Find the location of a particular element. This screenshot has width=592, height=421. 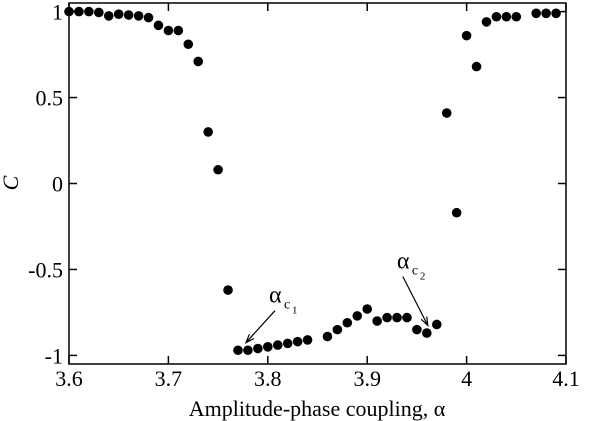

x-tick-label: 4.1 is located at coordinates (566, 378).